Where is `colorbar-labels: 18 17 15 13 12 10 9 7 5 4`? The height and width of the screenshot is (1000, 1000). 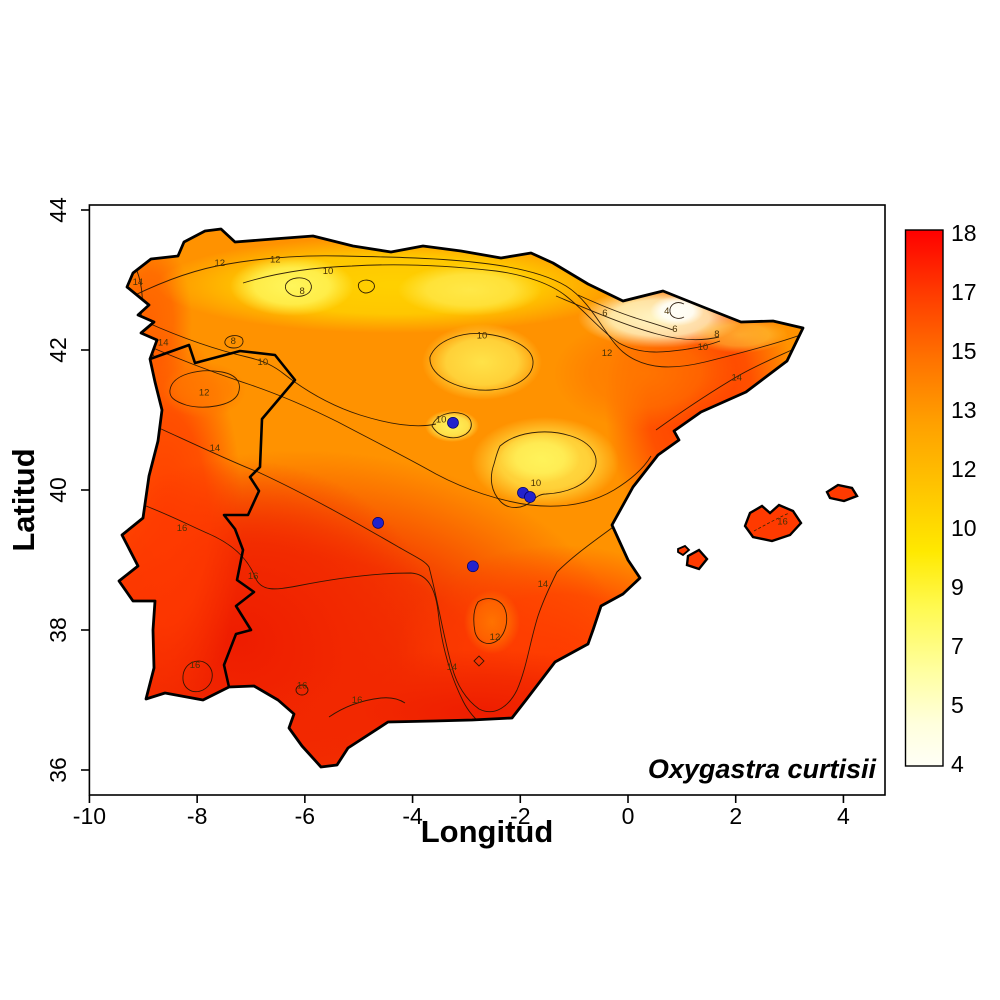 colorbar-labels: 18 17 15 13 12 10 9 7 5 4 is located at coordinates (964, 498).